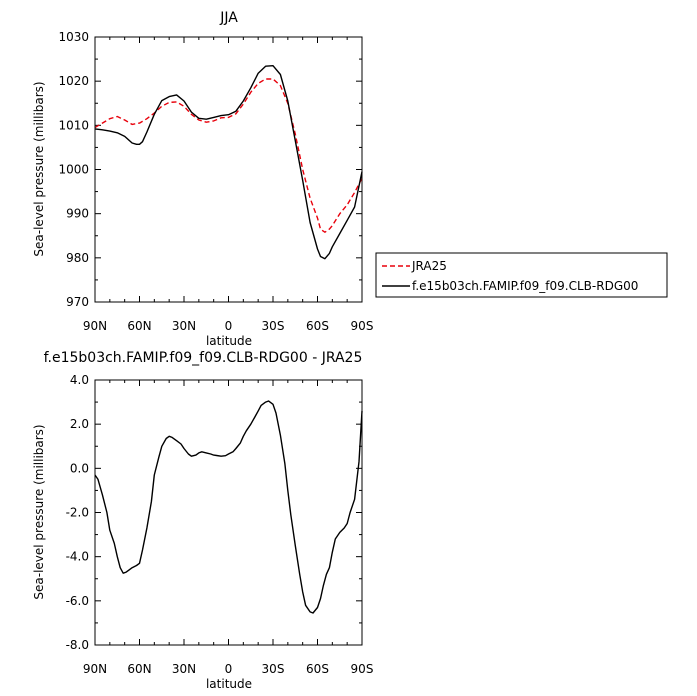  Describe the element at coordinates (39, 511) in the screenshot. I see `bottom-y-axis-label: Sea-level pressure (millibars)` at that location.